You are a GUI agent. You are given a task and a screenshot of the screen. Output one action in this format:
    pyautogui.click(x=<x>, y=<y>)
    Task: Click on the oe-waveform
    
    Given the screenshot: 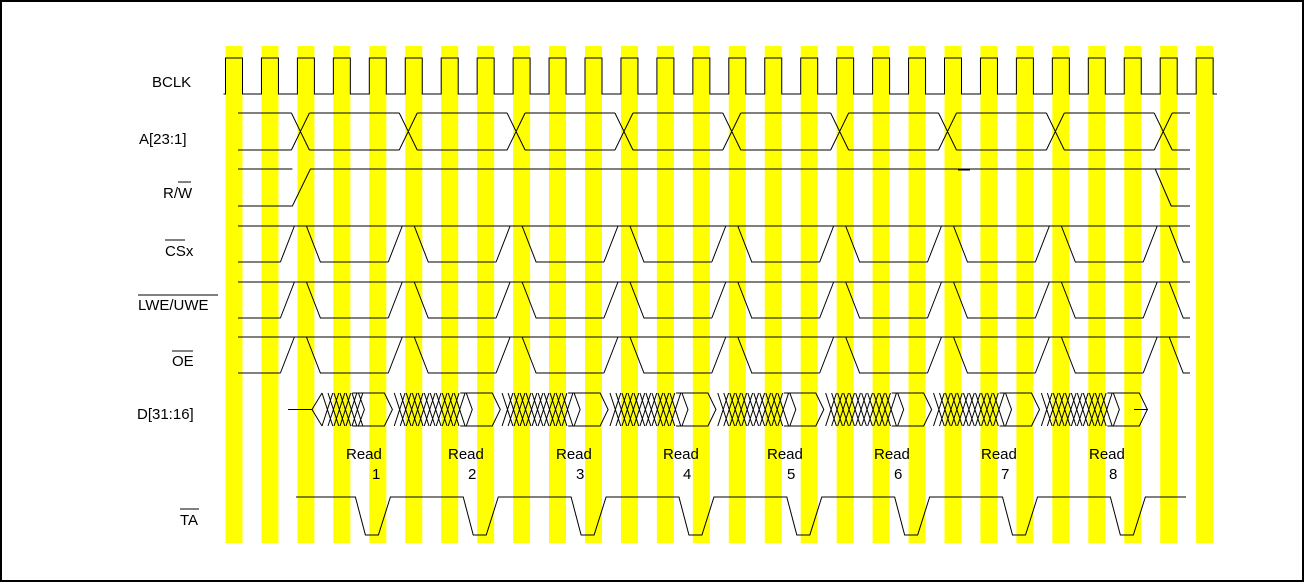 What is the action you would take?
    pyautogui.click(x=714, y=355)
    